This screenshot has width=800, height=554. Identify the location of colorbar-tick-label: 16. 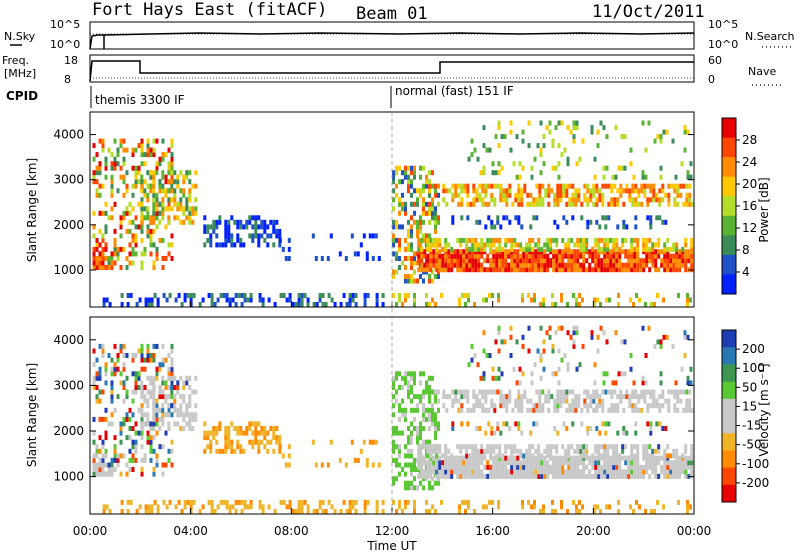
(749, 206).